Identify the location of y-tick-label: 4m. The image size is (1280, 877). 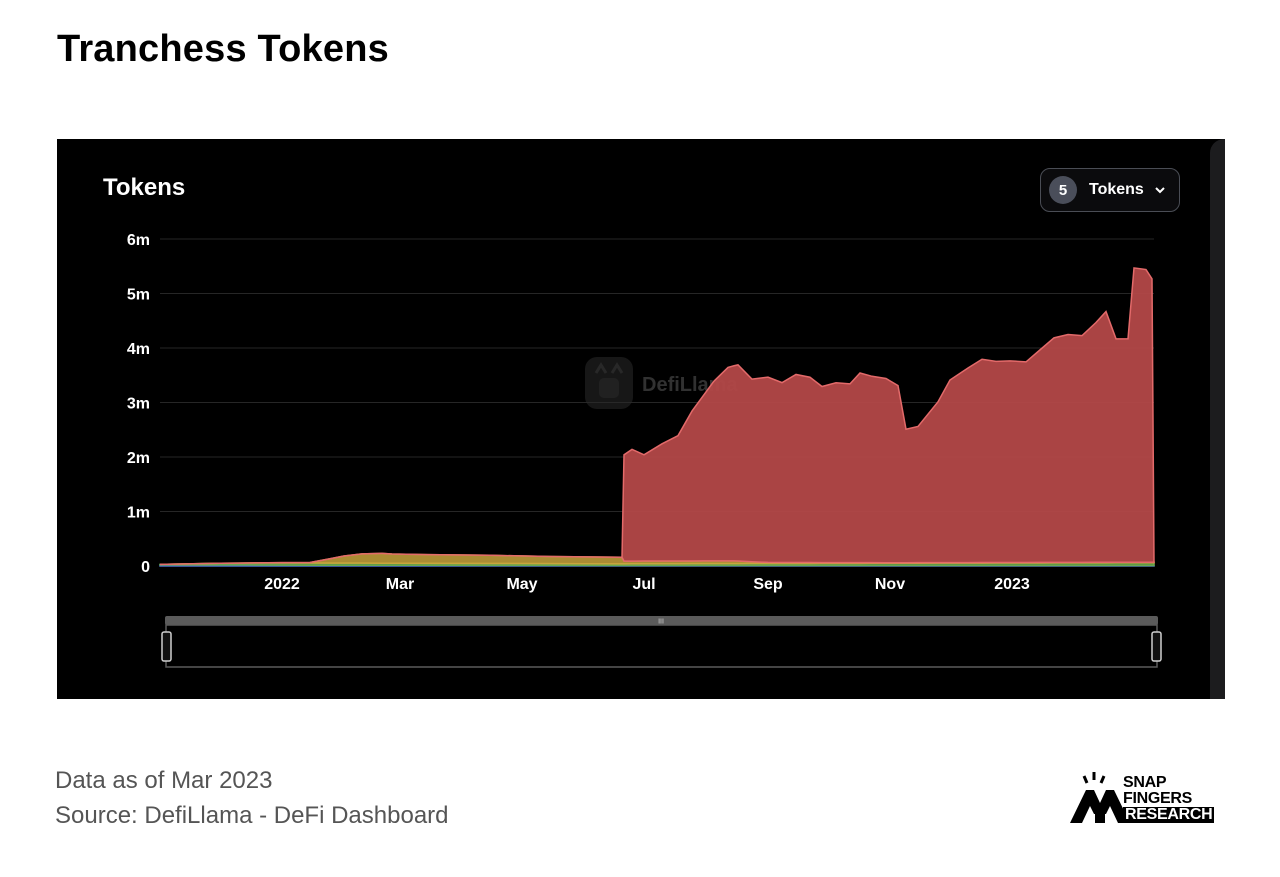
(138, 349).